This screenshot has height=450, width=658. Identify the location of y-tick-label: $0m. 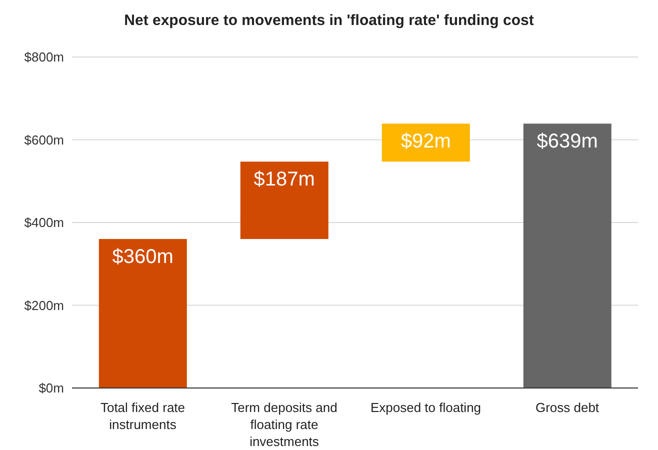
(51, 388).